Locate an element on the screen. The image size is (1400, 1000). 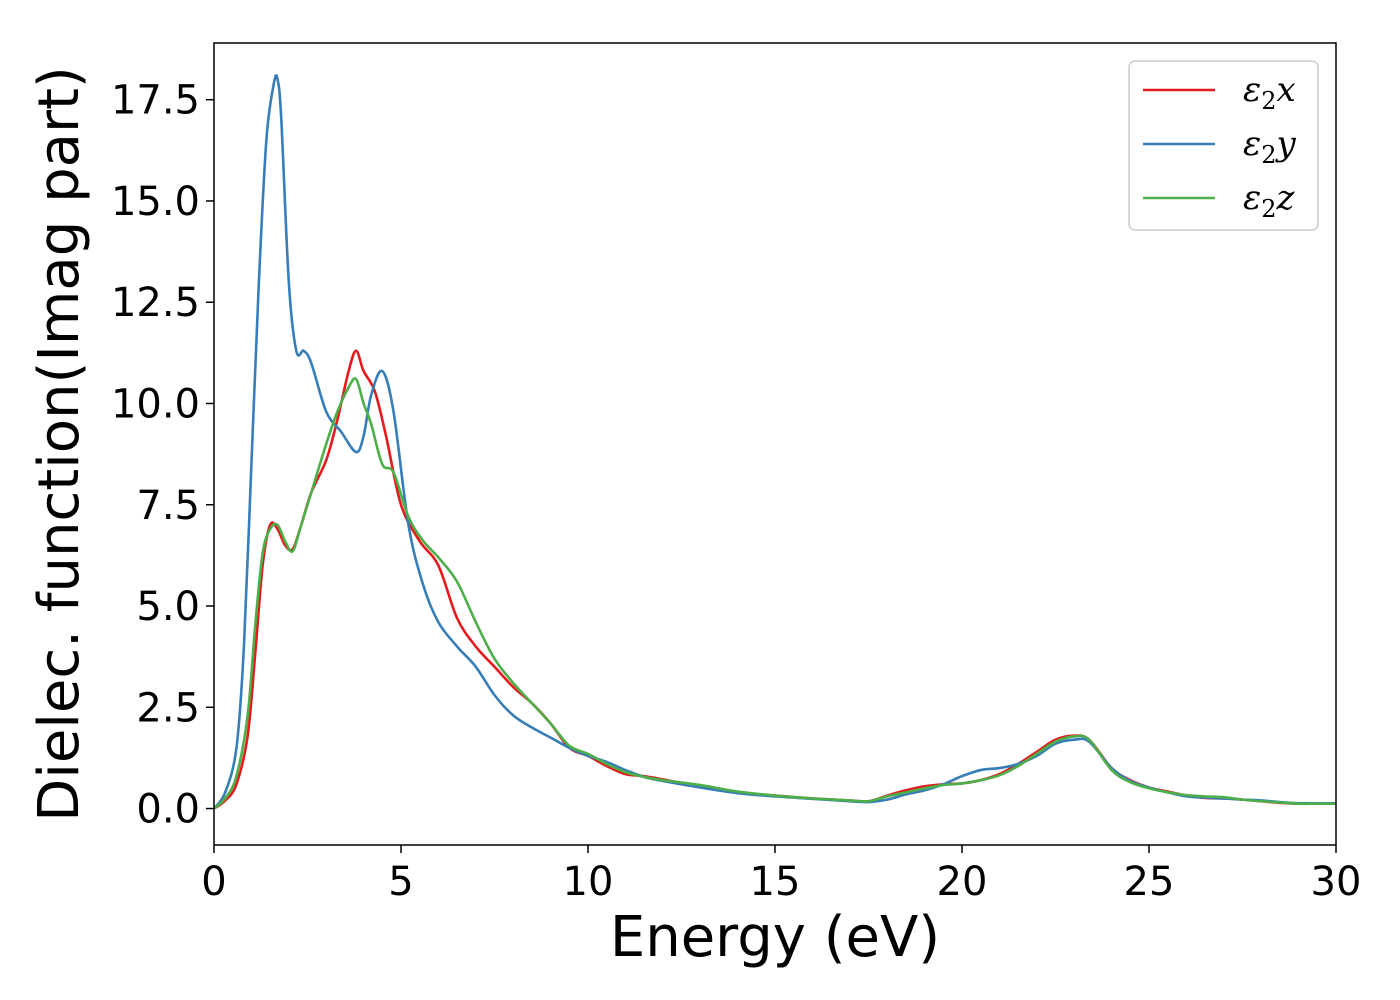
x-axis: 0 5 10 15 20 25 30 is located at coordinates (781, 875).